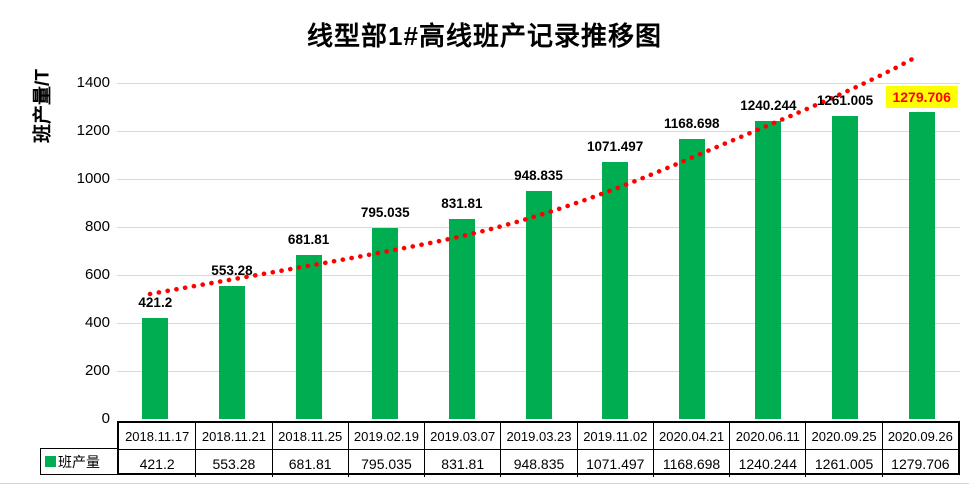 Image resolution: width=969 pixels, height=488 pixels. What do you see at coordinates (768, 106) in the screenshot?
I see `data-label: 1240.244` at bounding box center [768, 106].